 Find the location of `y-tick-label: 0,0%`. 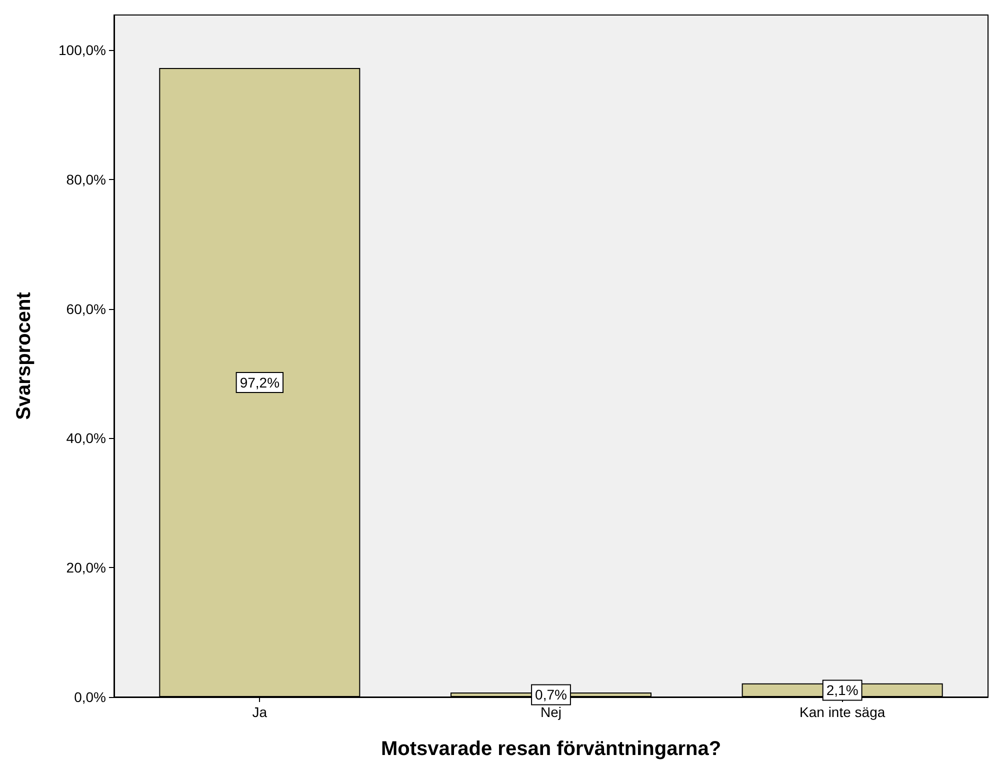

y-tick-label: 0,0% is located at coordinates (90, 697).